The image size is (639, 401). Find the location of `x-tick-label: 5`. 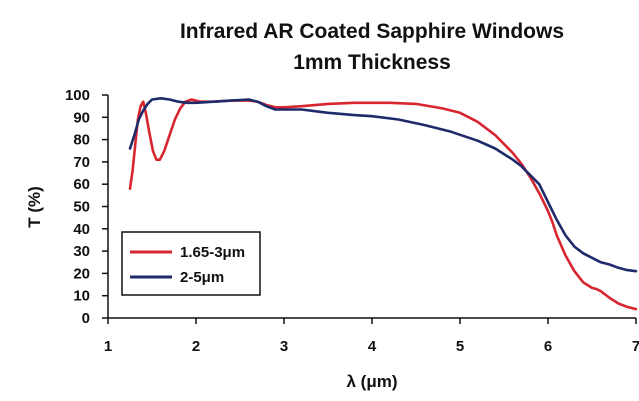

x-tick-label: 5 is located at coordinates (460, 346).